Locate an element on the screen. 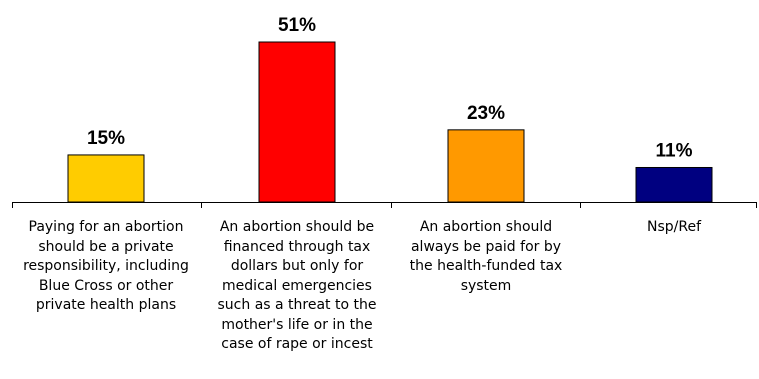 This screenshot has width=759, height=379. category-label-line: responsibility, including is located at coordinates (106, 266).